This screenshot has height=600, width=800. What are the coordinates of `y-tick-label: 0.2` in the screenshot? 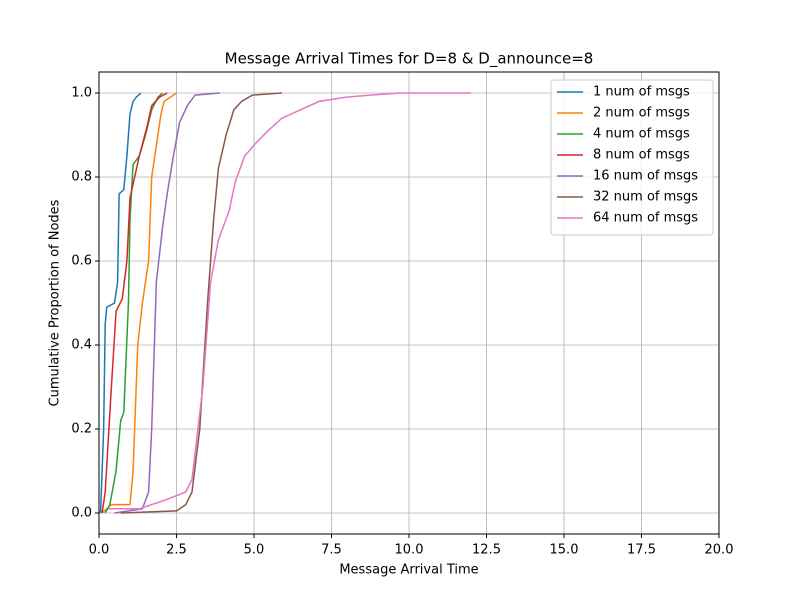 It's located at (81, 429).